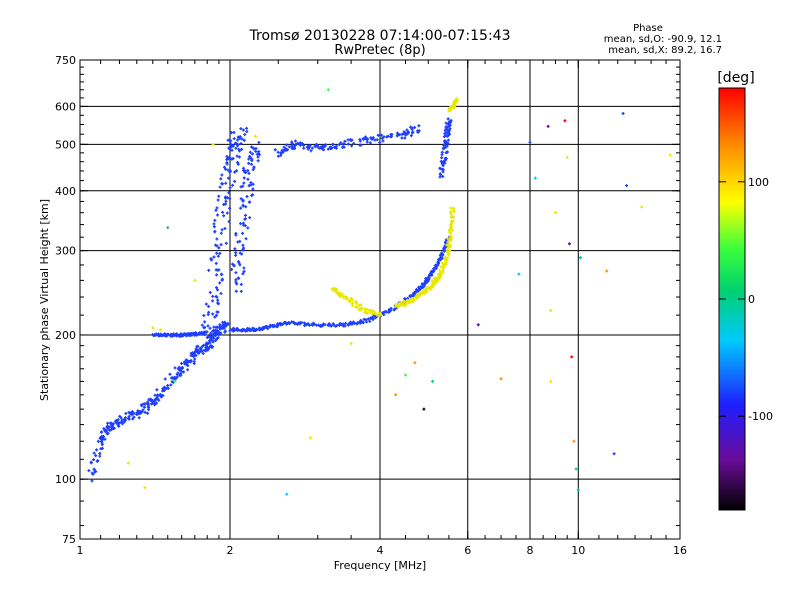  I want to click on chart-title: Tromsø 20130228 07:14:00-07:15:43, so click(380, 36).